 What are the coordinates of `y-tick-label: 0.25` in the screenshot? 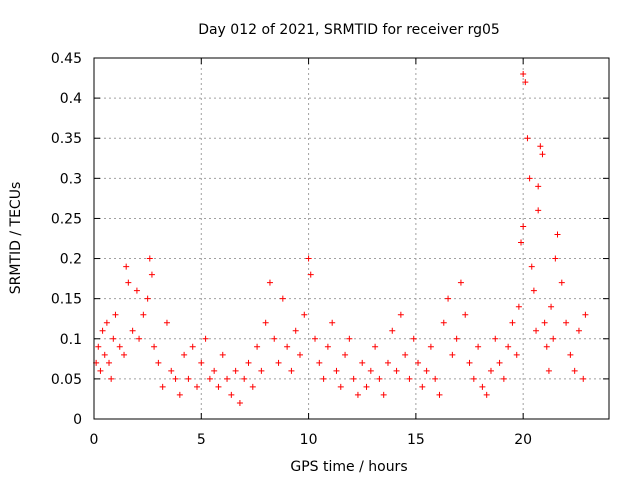 It's located at (66, 219).